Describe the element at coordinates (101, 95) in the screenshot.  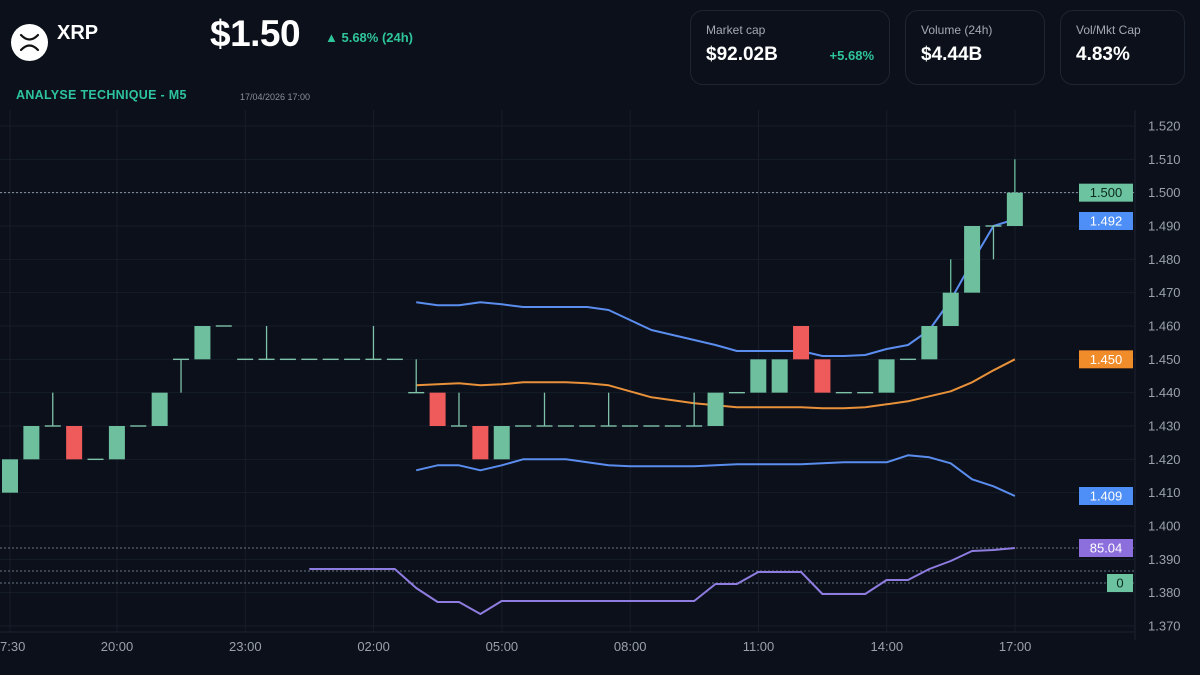
I see `analysis-title: ANALYSE TECHNIQUE - M5` at that location.